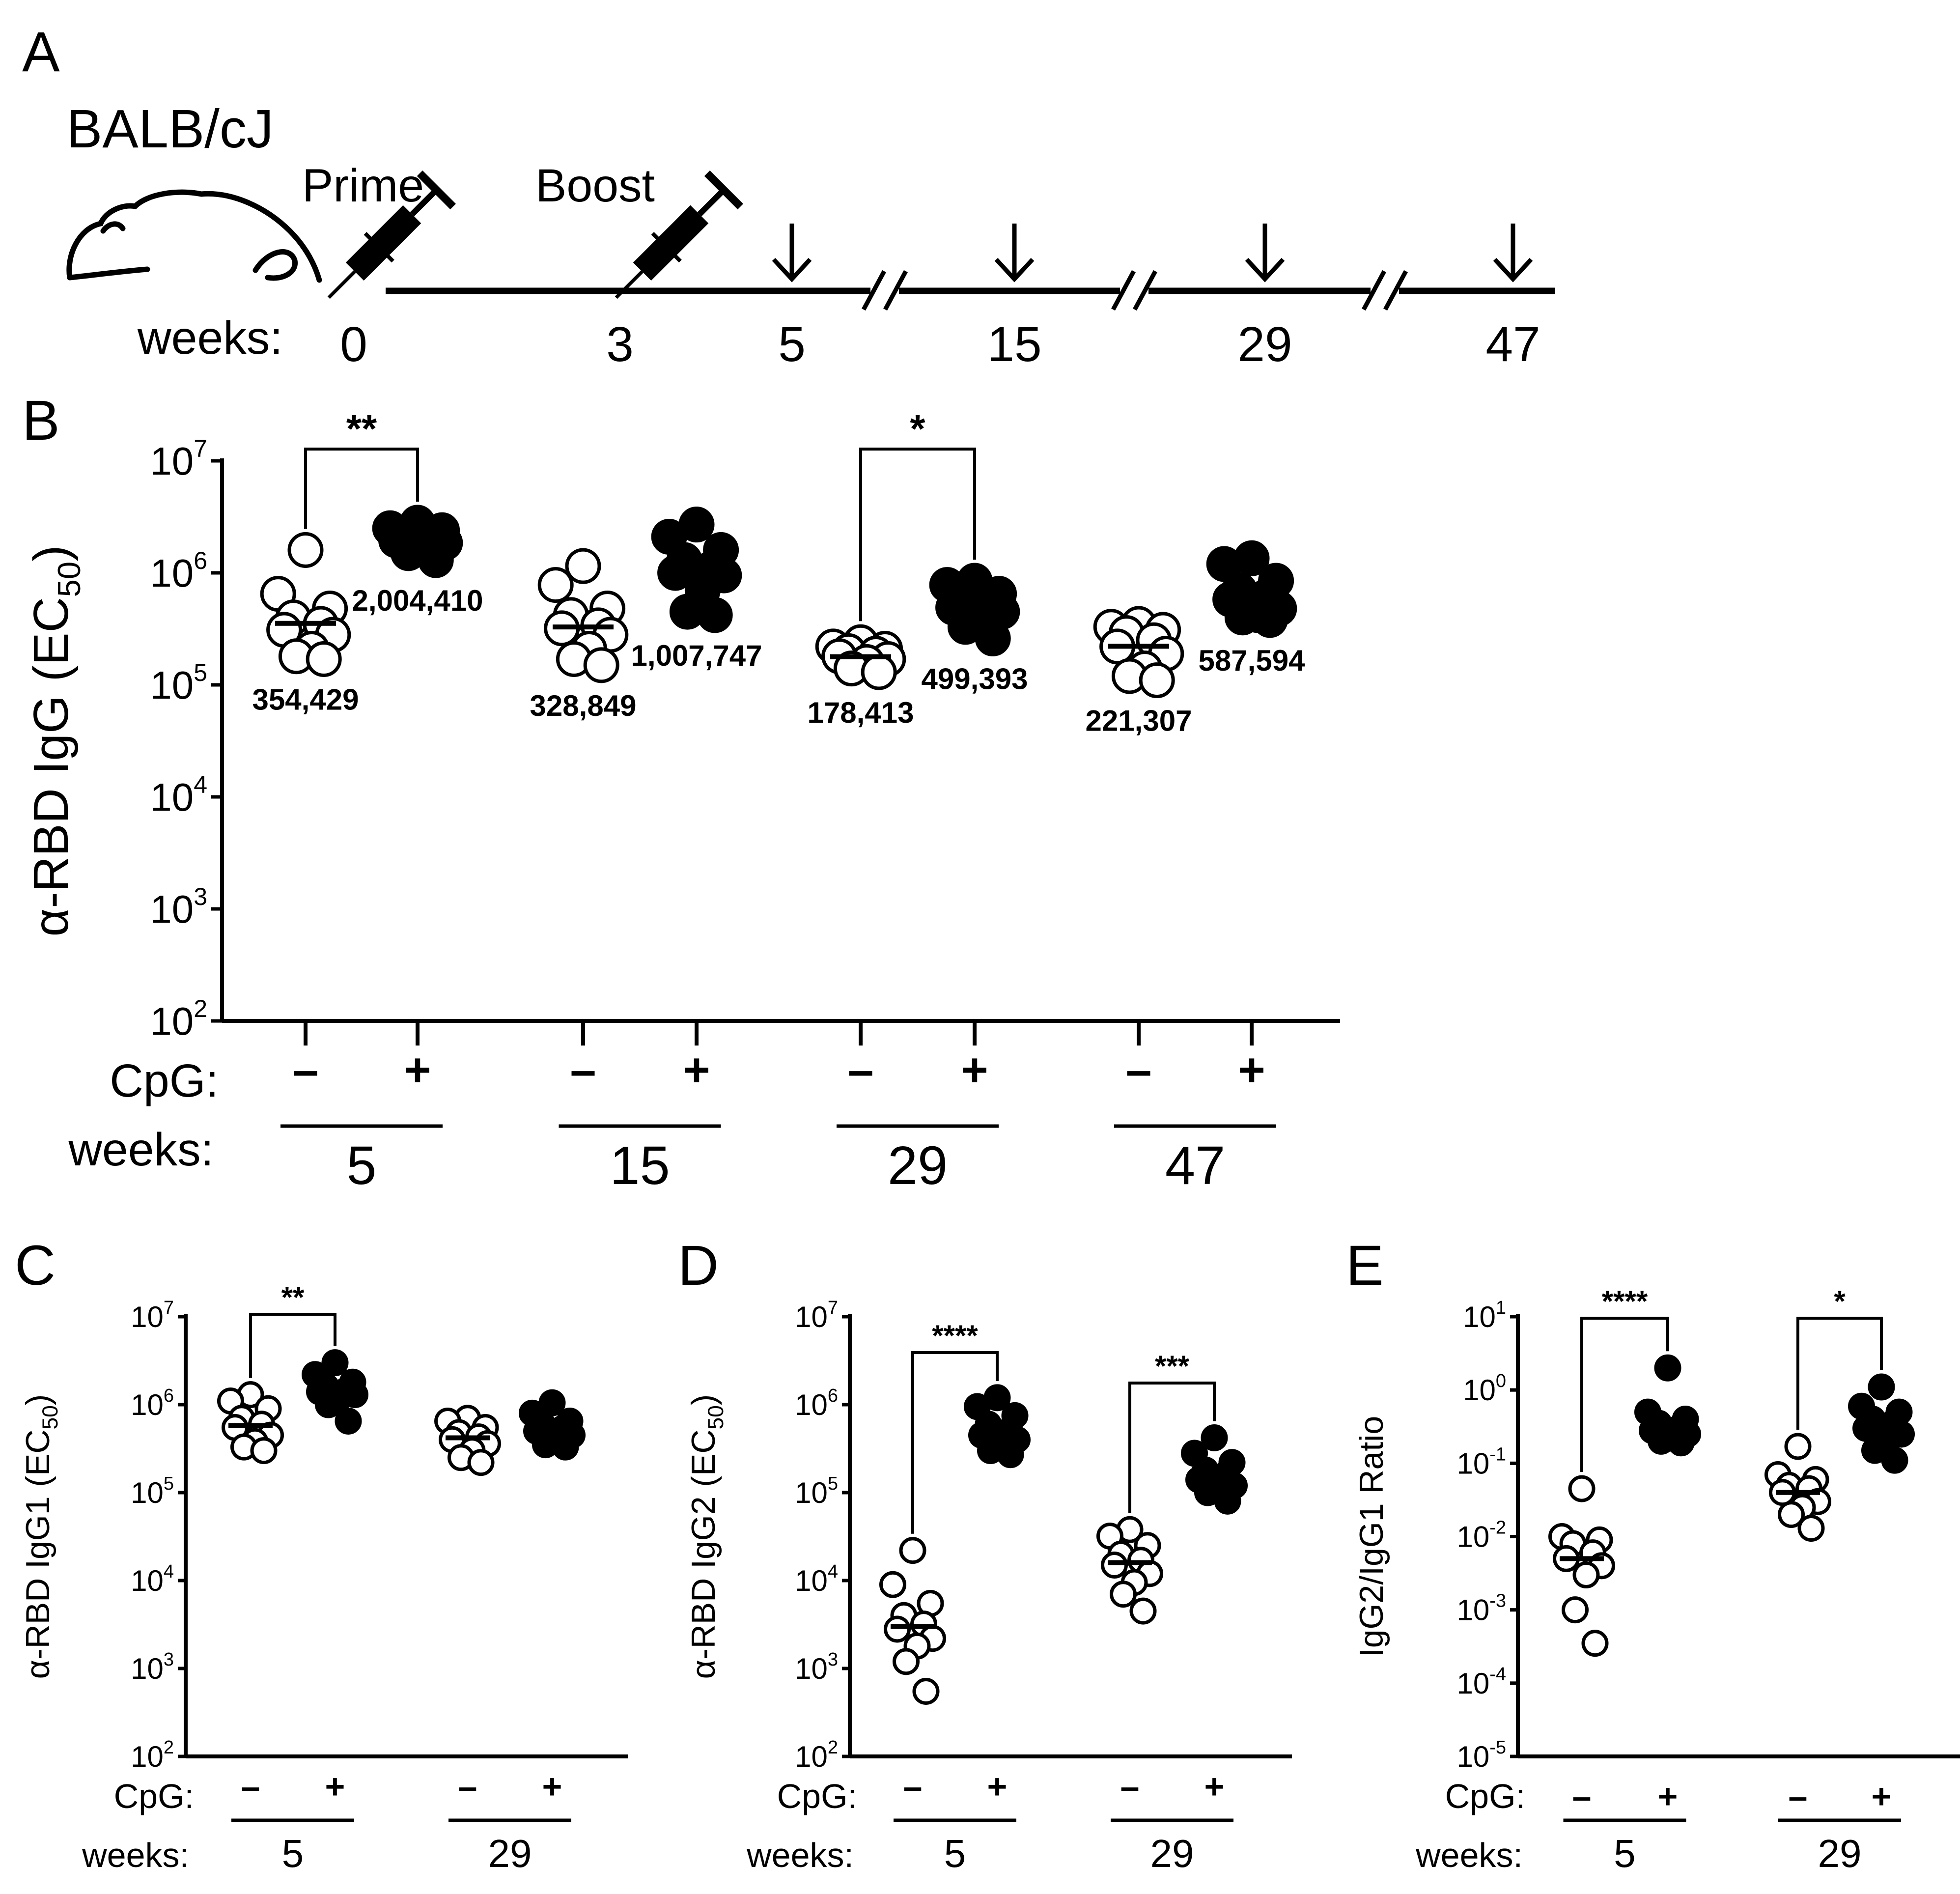 The width and height of the screenshot is (1960, 1894). Describe the element at coordinates (706, 1537) in the screenshot. I see `y-axis-label: α-RBD IgG2 (EC50)` at that location.